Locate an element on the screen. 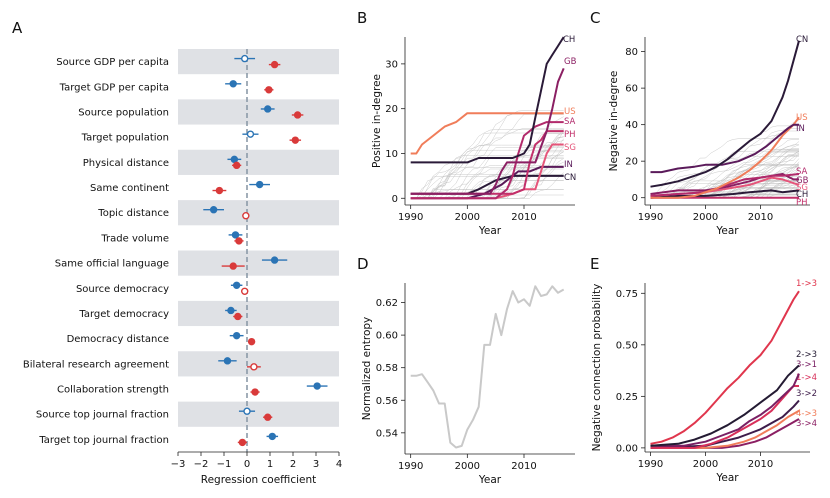 Image resolution: width=830 pixels, height=498 pixels. series-end-label: SG is located at coordinates (570, 148).